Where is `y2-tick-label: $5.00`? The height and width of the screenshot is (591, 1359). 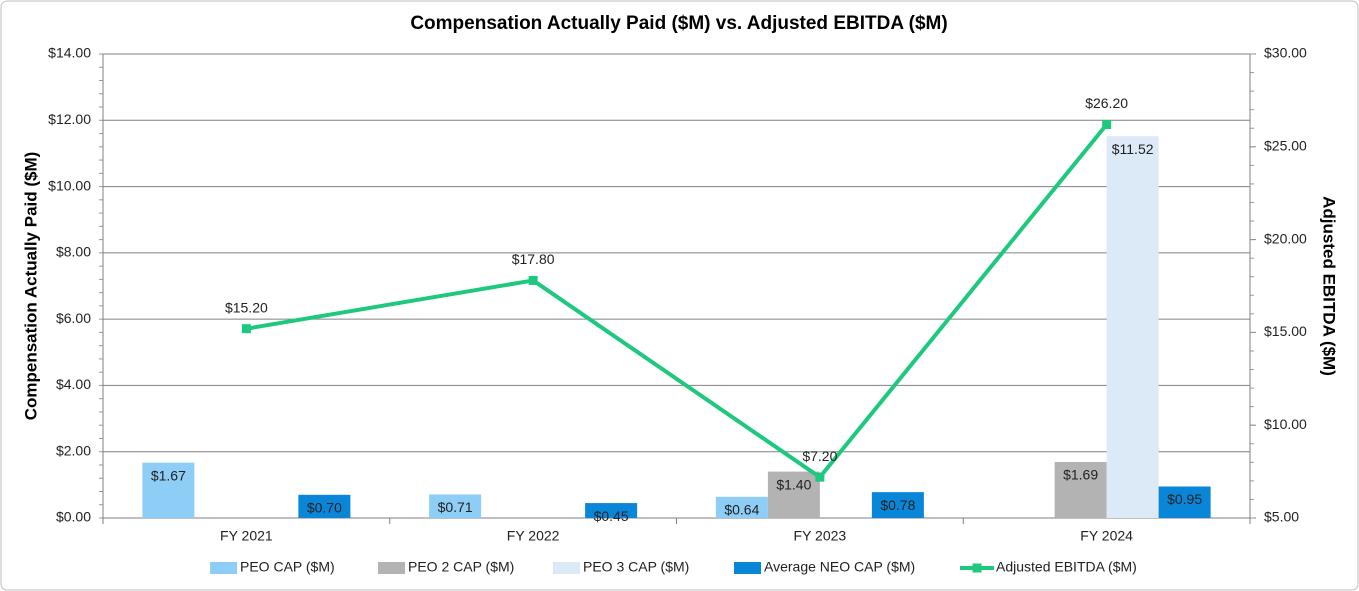
y2-tick-label: $5.00 is located at coordinates (1281, 517).